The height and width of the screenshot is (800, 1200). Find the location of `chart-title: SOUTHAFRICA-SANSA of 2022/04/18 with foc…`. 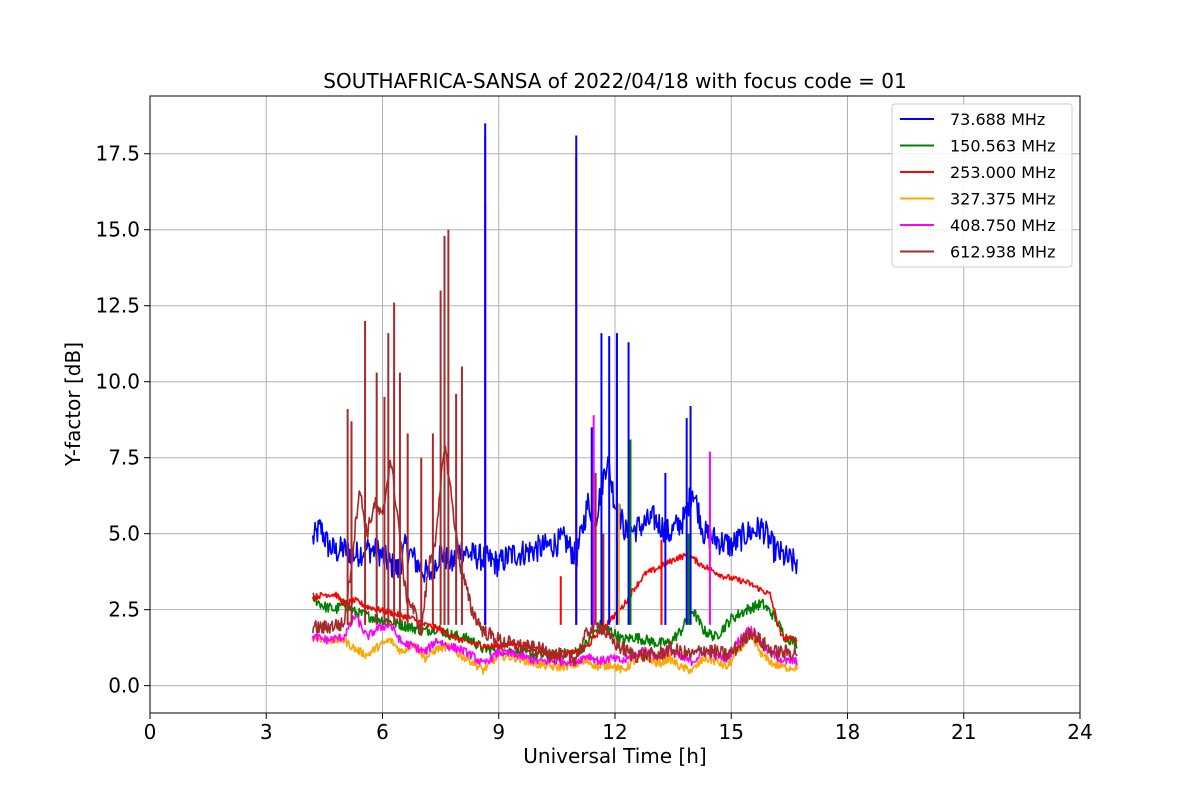

chart-title: SOUTHAFRICA-SANSA of 2022/04/18 with foc… is located at coordinates (615, 81).